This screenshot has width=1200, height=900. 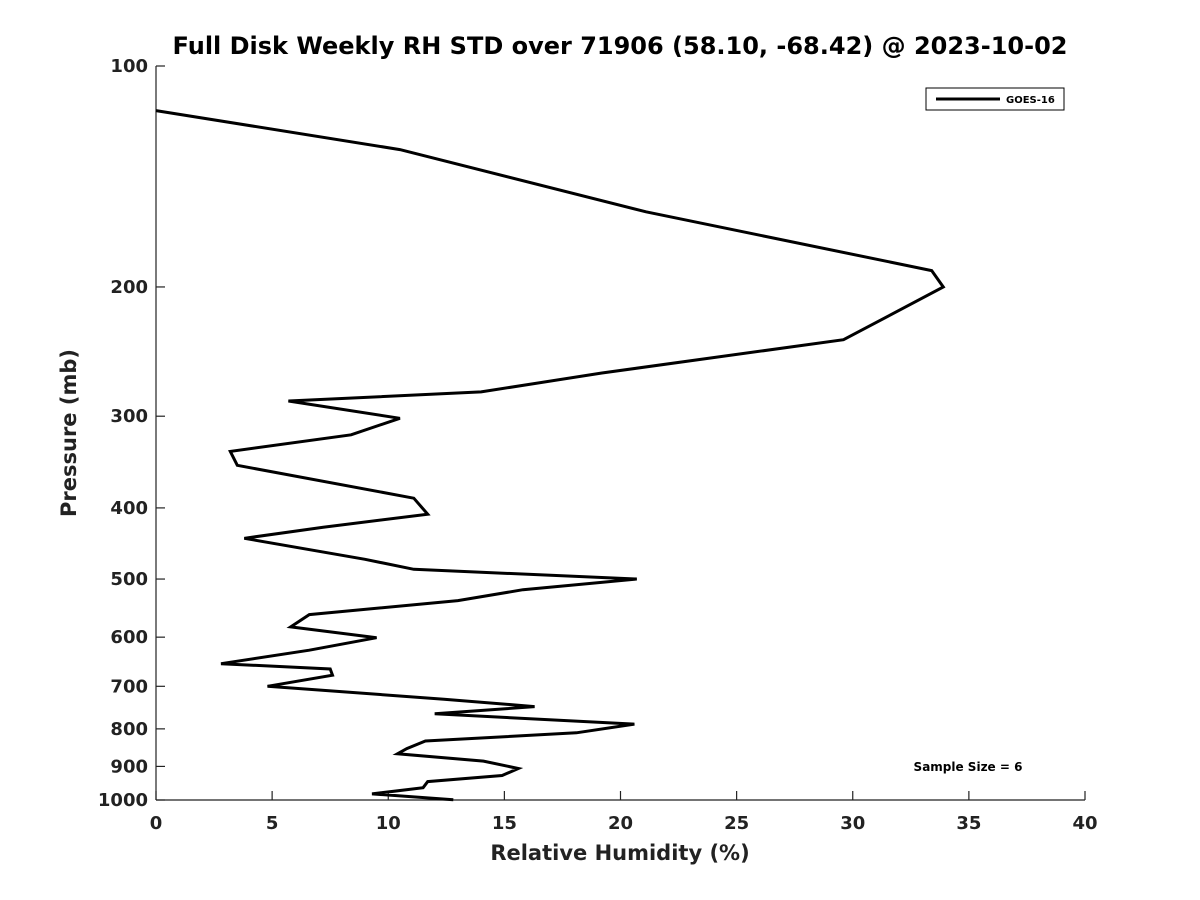 I want to click on x-tick-label: 30, so click(x=852, y=823).